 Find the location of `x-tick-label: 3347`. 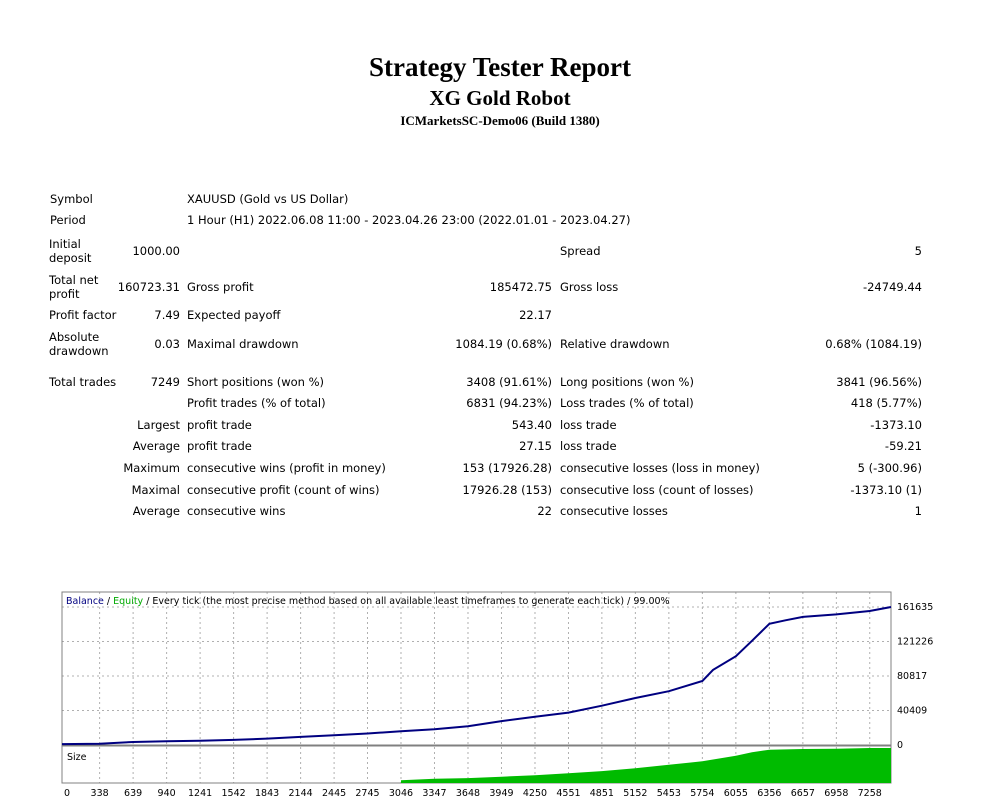

x-tick-label: 3347 is located at coordinates (434, 793).